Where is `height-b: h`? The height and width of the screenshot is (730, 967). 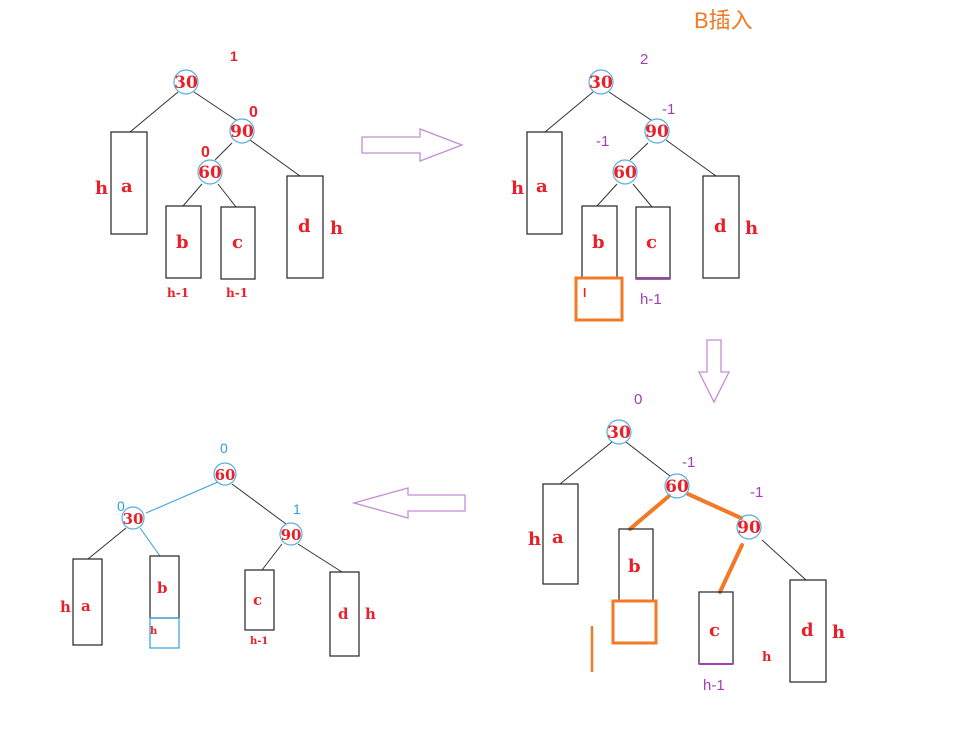 height-b: h is located at coordinates (154, 631).